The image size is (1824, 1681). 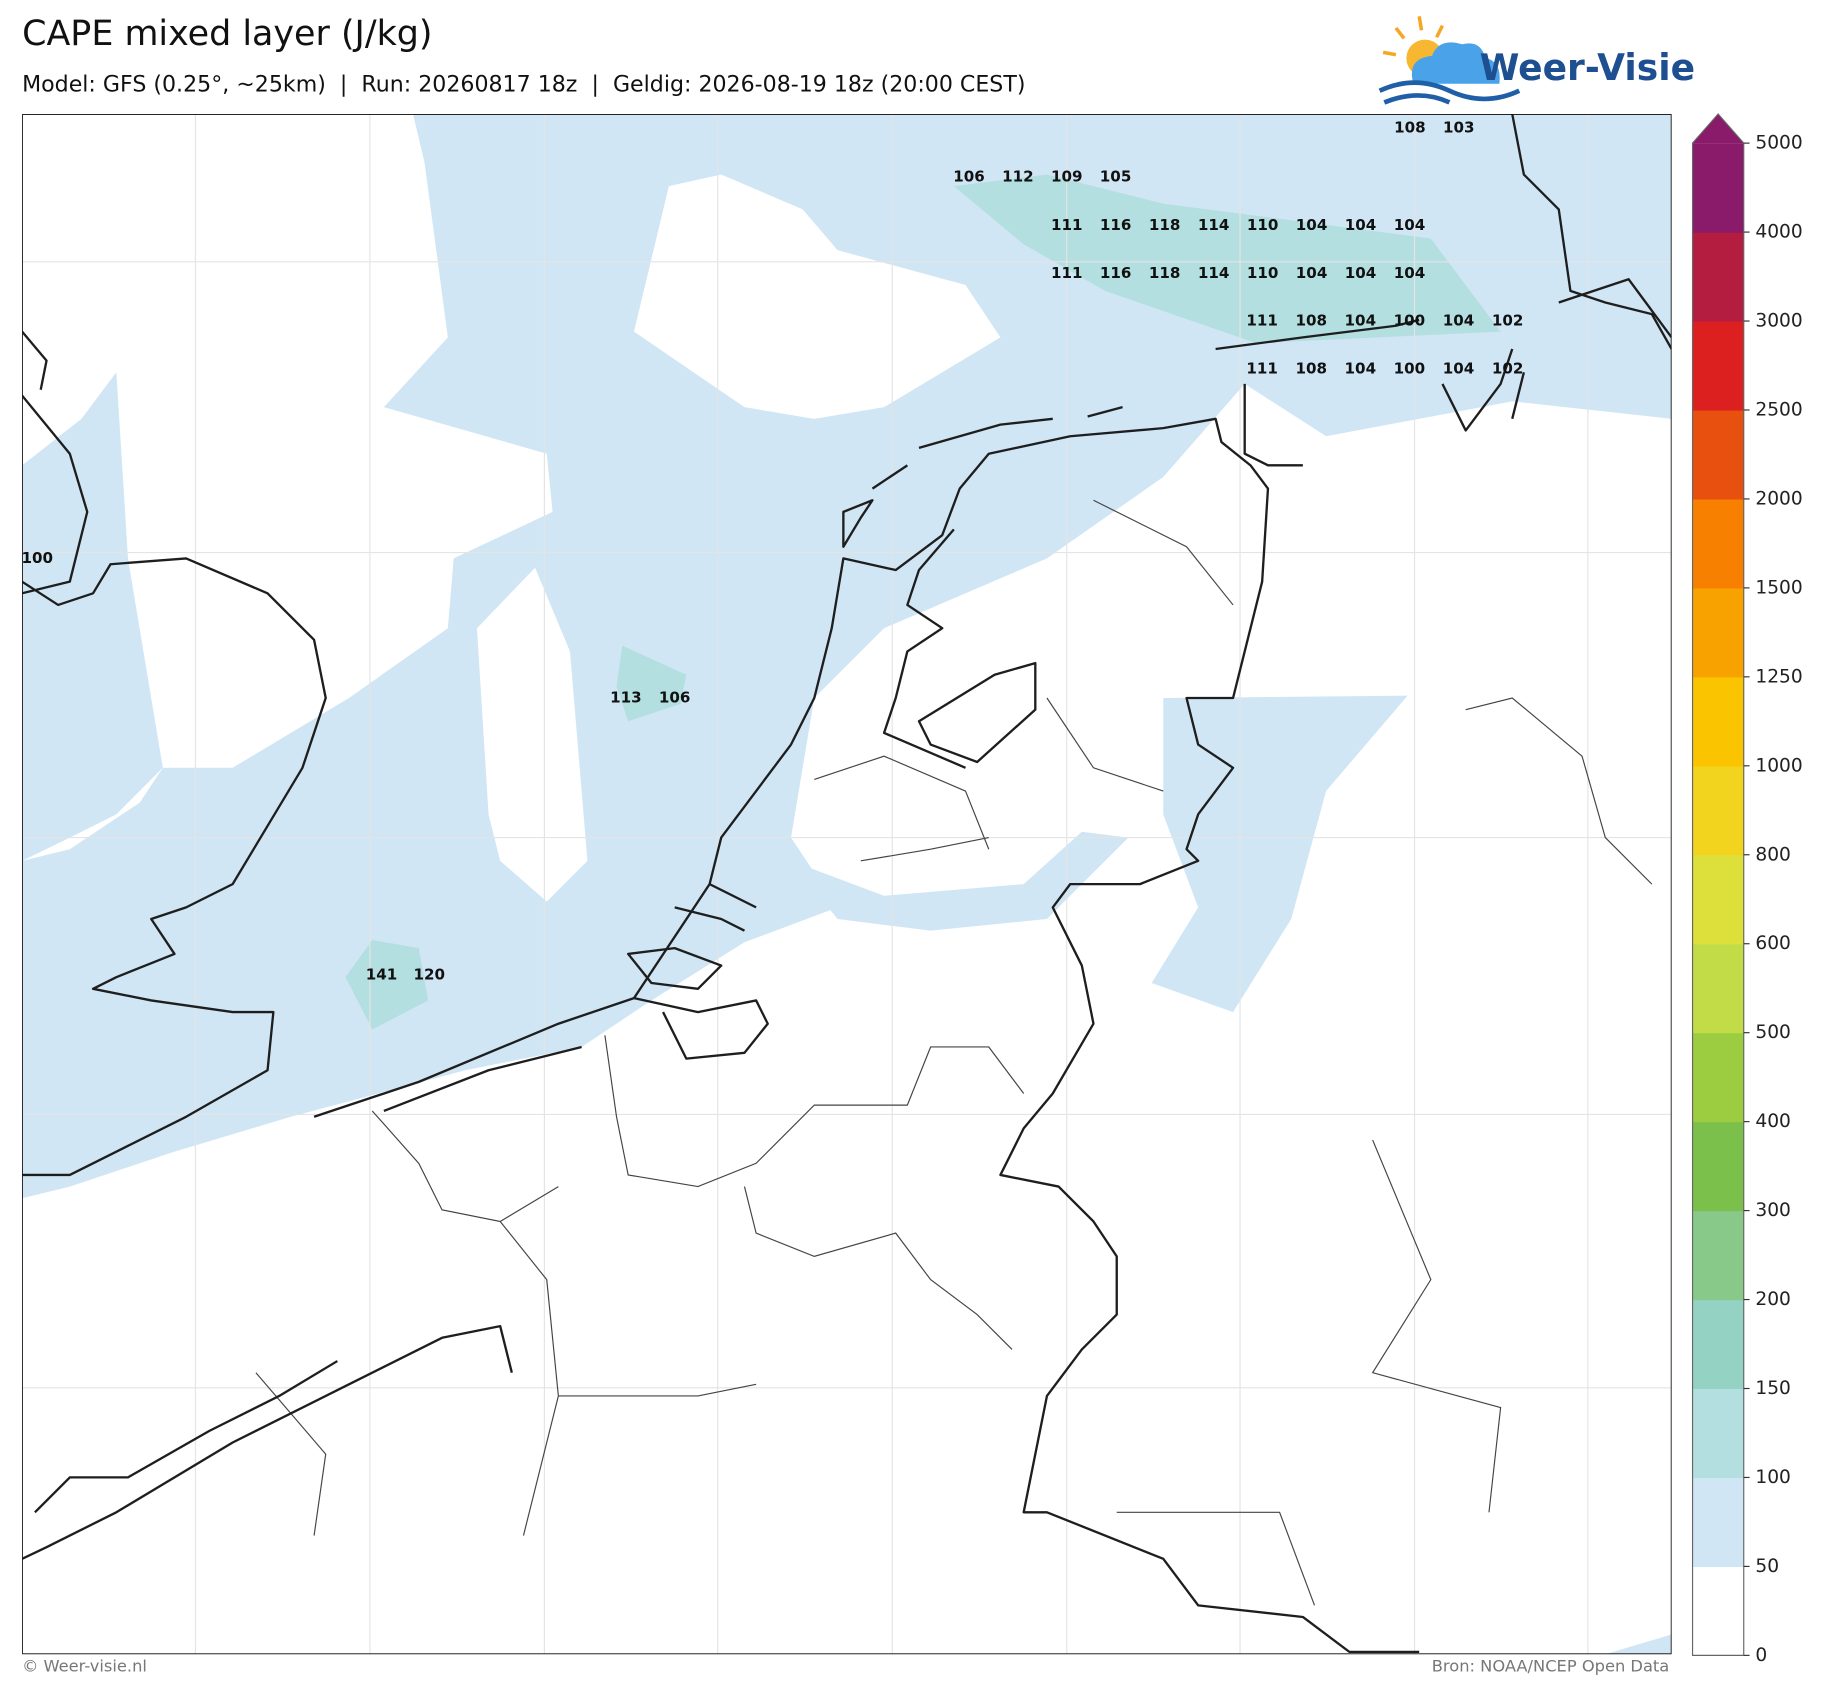 I want to click on colorbar-tick-label: 2500, so click(x=1778, y=409).